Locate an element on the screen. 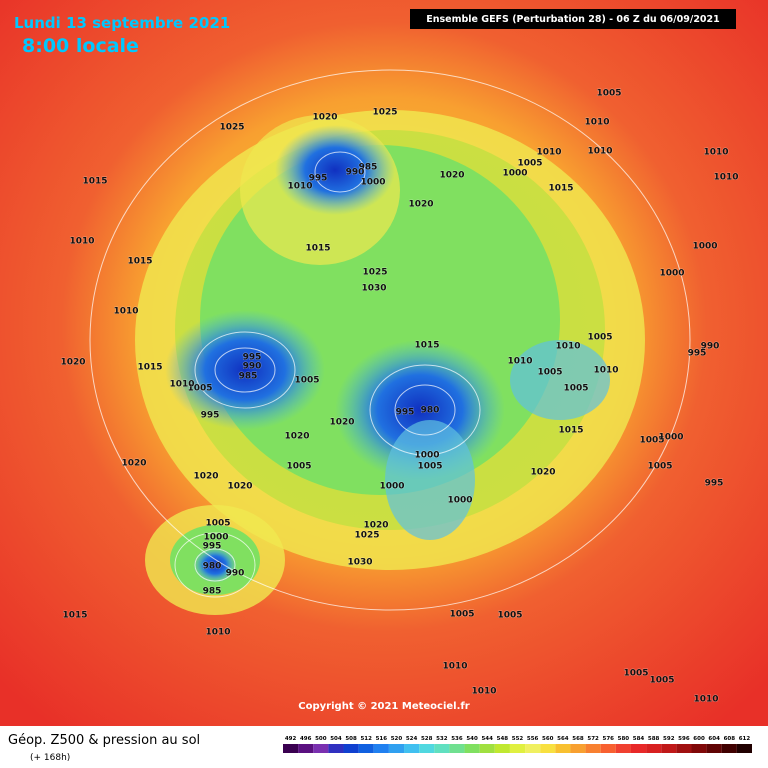 The height and width of the screenshot is (768, 768). copyright: Copyright © 2021 Meteociel.fr is located at coordinates (383, 706).